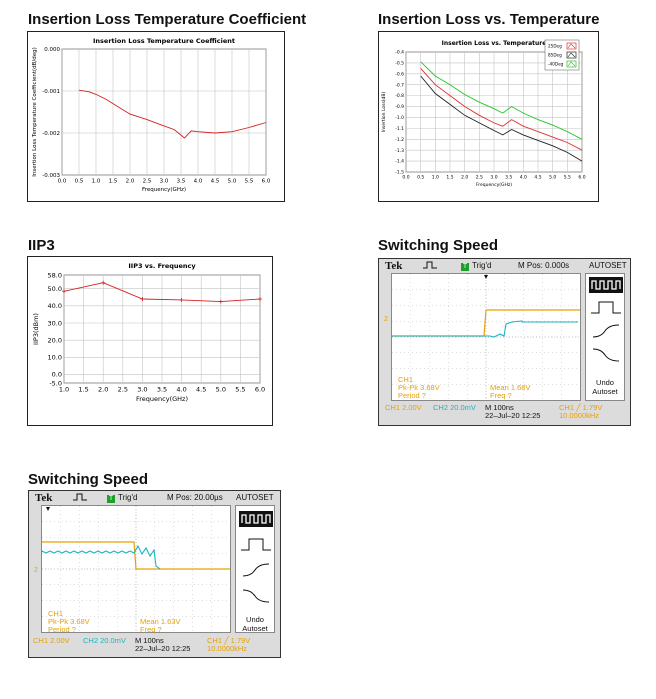  I want to click on y-tick-label: -1.4, so click(399, 162).